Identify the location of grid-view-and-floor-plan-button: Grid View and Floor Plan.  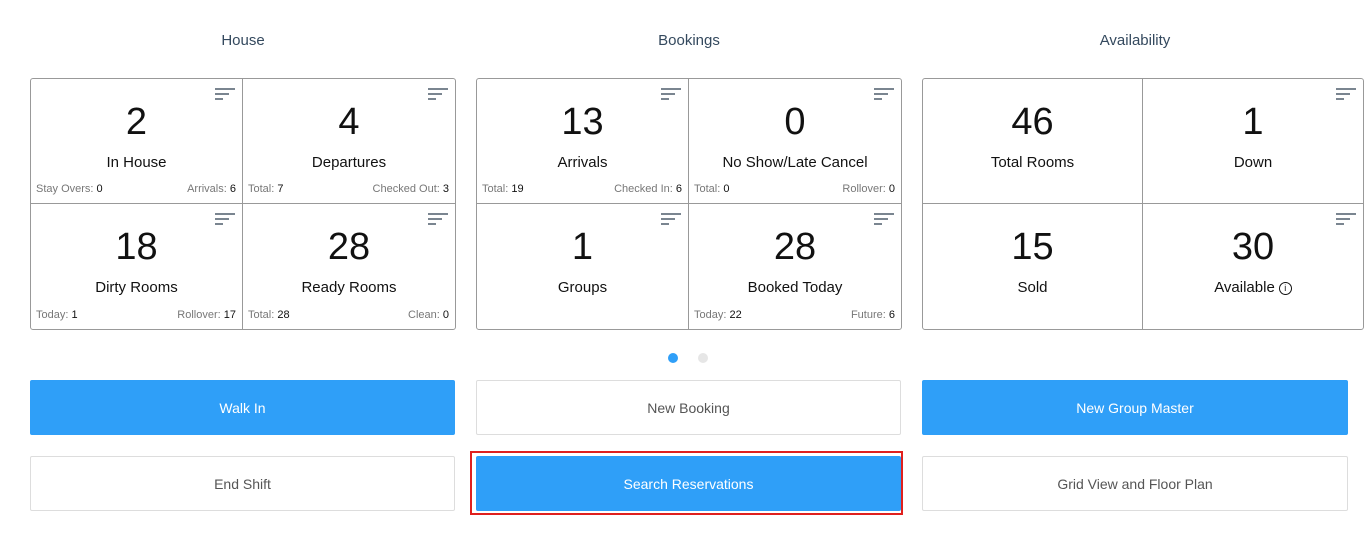
(1135, 483).